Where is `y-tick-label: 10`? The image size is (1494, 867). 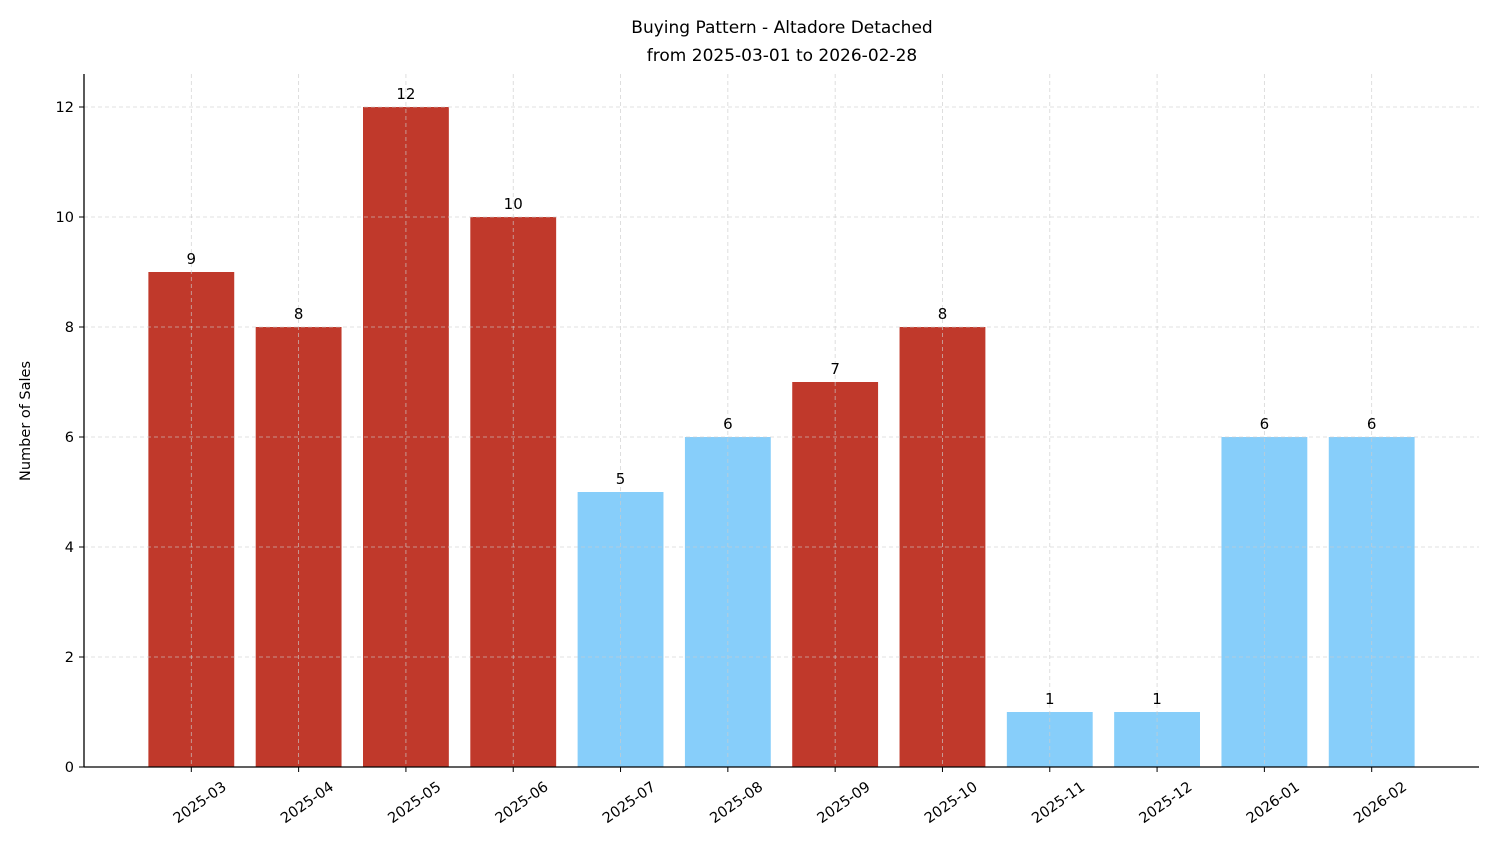 y-tick-label: 10 is located at coordinates (65, 218).